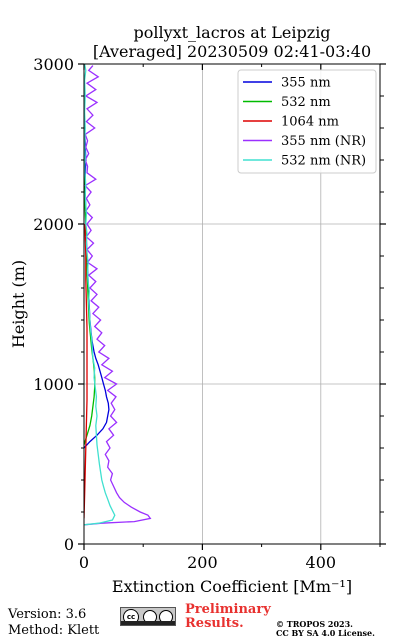 The height and width of the screenshot is (640, 400). I want to click on x-tick-label: 400, so click(321, 562).